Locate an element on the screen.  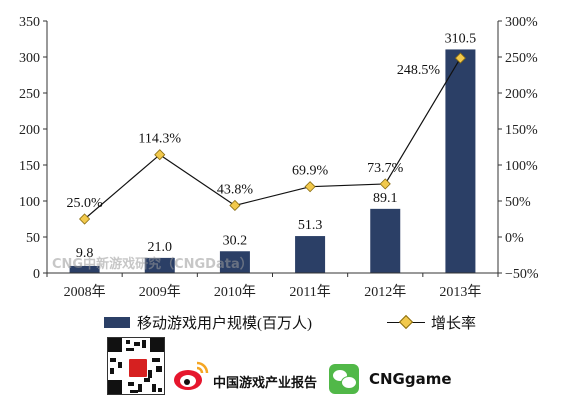
x-tick-label: 2008年 is located at coordinates (85, 292).